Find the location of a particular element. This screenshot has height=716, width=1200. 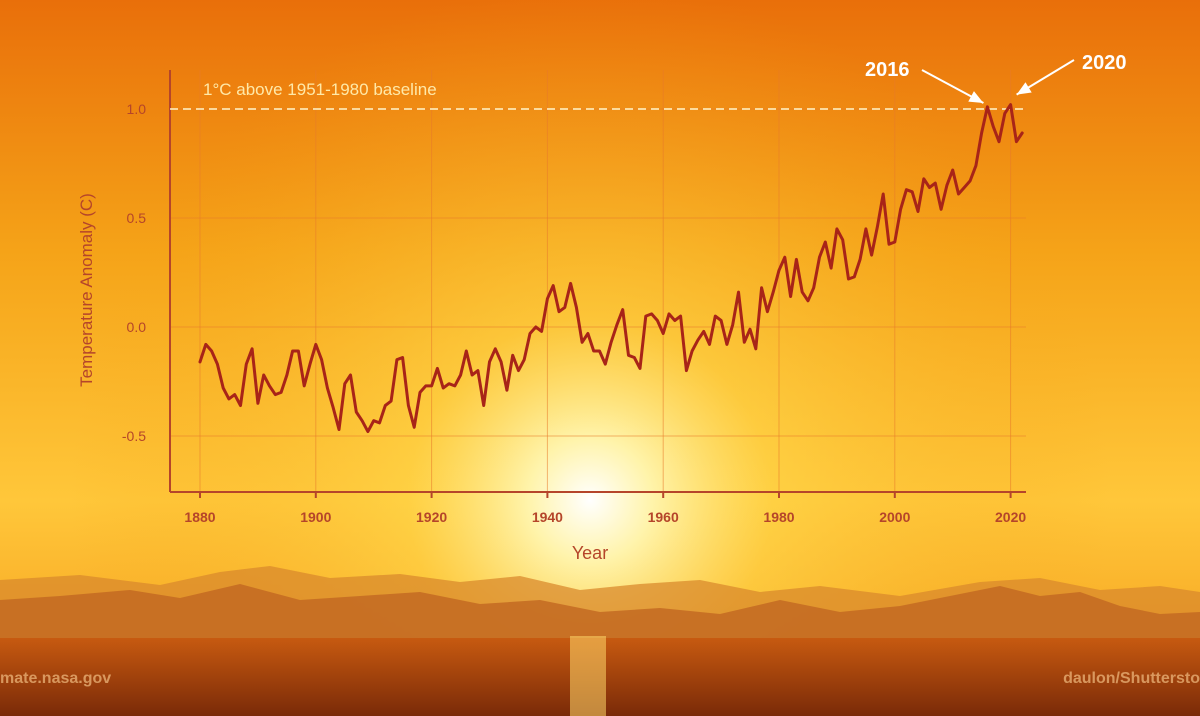

x-tick-label: 1900 is located at coordinates (315, 517).